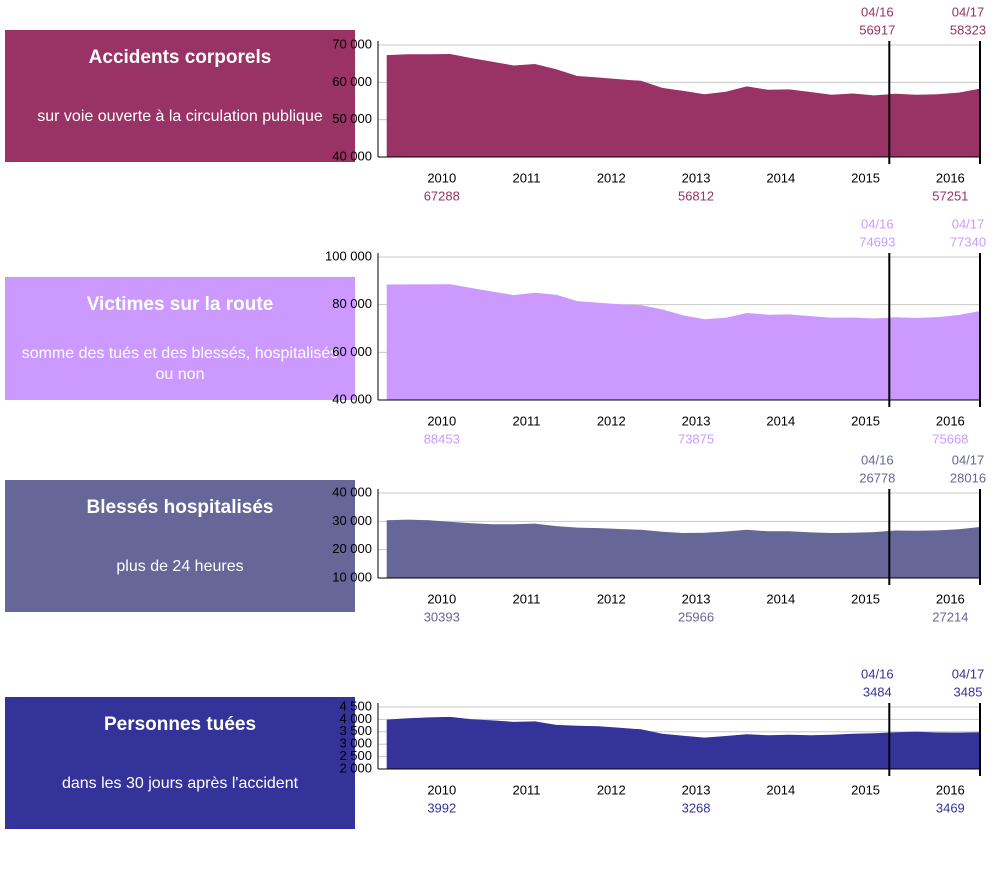  I want to click on marker-value: 3485, so click(968, 691).